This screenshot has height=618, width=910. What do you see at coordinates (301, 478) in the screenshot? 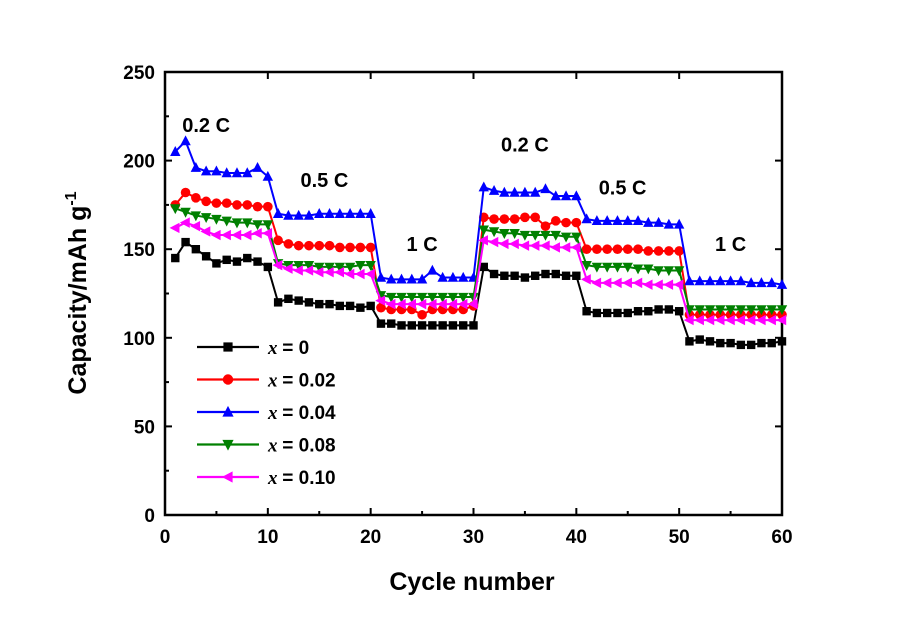
I see `legend-label: x = 0.10` at bounding box center [301, 478].